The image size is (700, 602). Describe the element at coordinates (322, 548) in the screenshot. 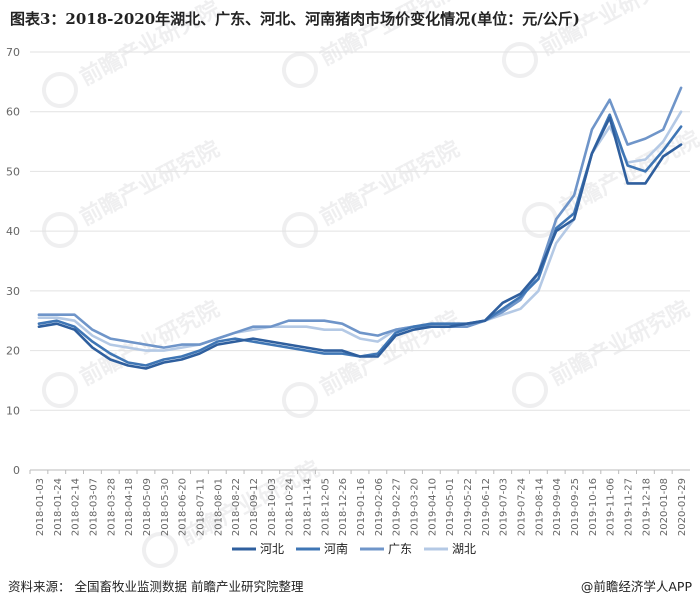

I see `legend-item: 河南` at that location.